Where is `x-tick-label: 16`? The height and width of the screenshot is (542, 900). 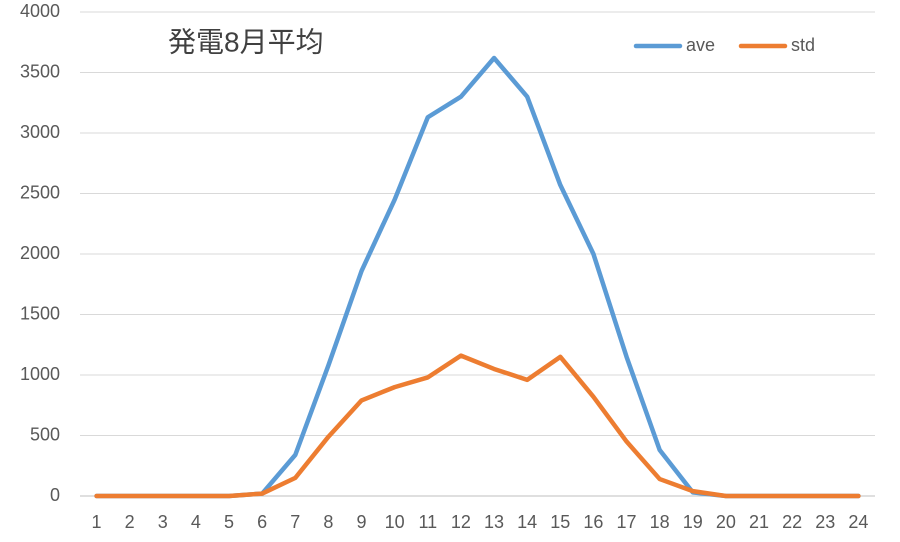 x-tick-label: 16 is located at coordinates (593, 522).